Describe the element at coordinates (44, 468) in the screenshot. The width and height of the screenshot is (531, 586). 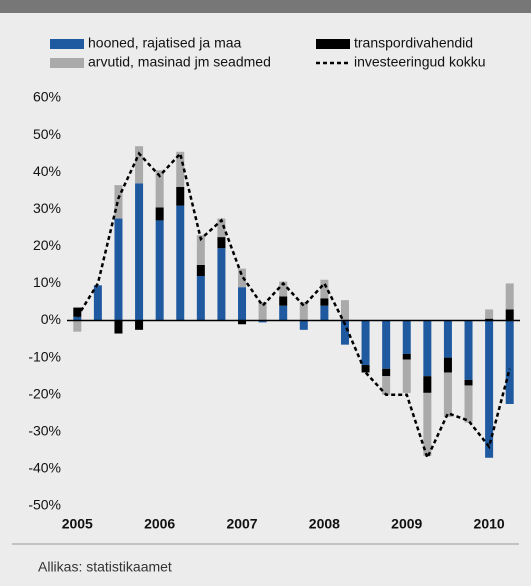
I see `y-tick-label: -40%` at that location.